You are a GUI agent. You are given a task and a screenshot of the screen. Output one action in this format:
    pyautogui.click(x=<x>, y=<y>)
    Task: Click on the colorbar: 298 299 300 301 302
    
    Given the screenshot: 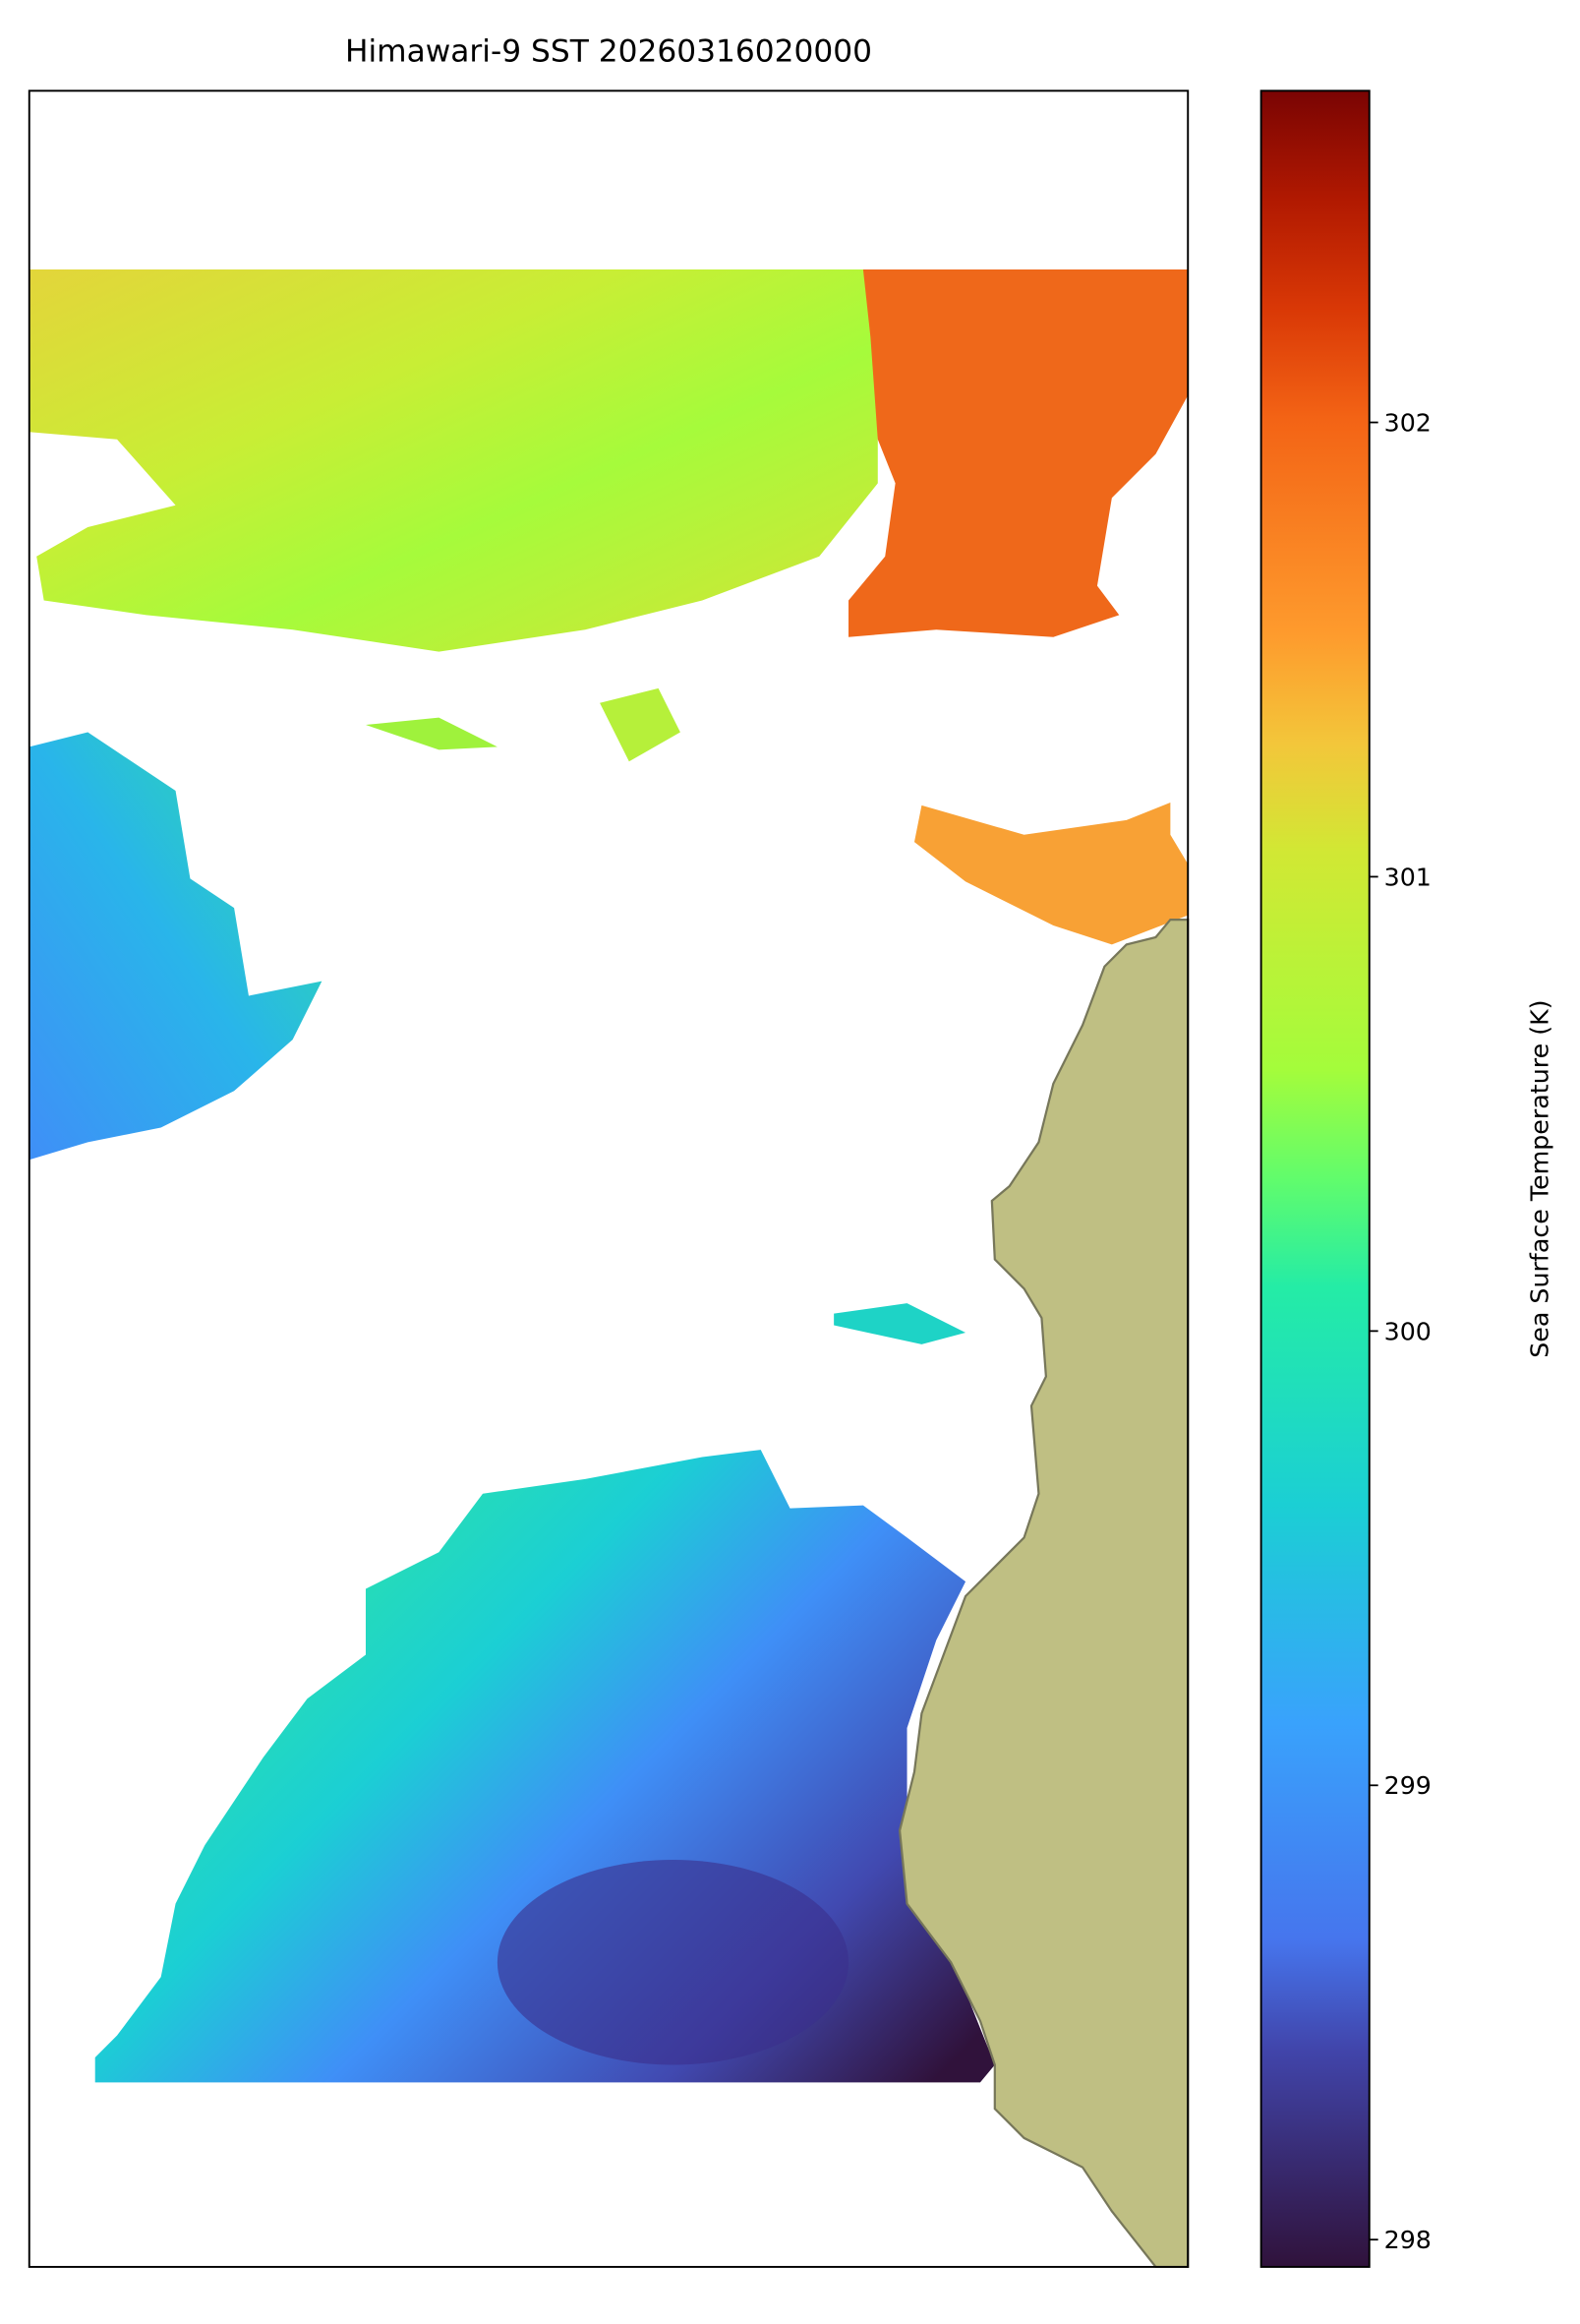 What is the action you would take?
    pyautogui.click(x=1346, y=1178)
    